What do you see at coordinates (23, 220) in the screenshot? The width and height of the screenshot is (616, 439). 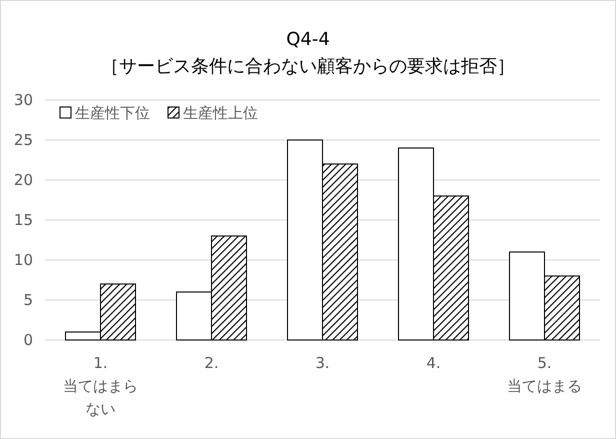 I see `y-tick-label: 15` at bounding box center [23, 220].